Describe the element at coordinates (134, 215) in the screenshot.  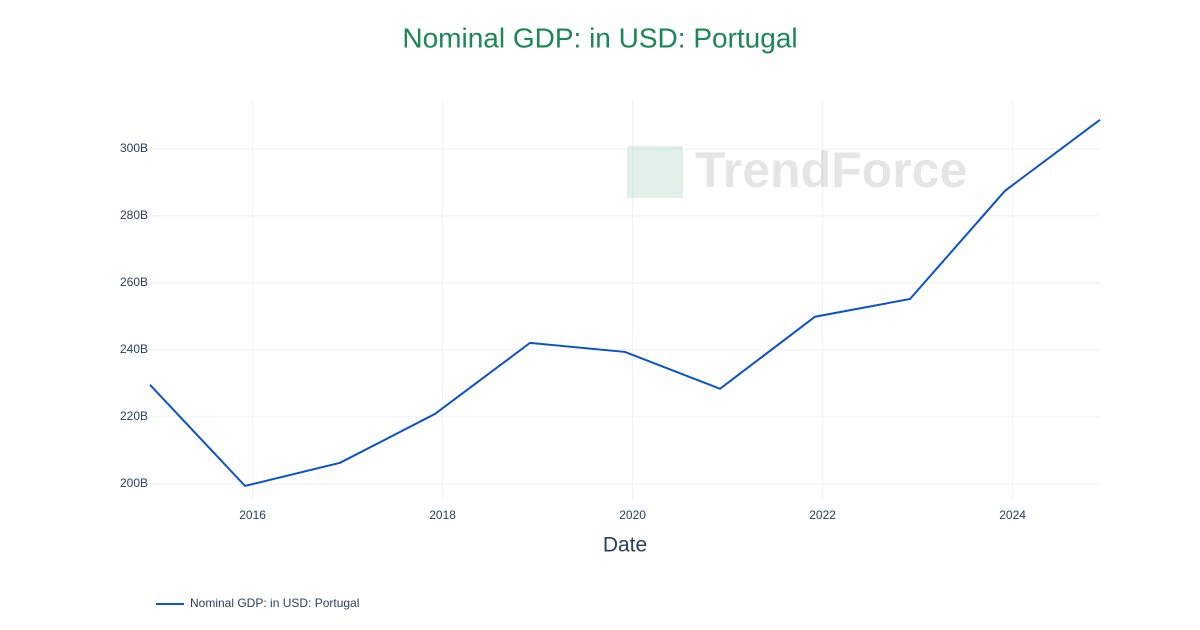
I see `y-tick-label: 280B` at that location.